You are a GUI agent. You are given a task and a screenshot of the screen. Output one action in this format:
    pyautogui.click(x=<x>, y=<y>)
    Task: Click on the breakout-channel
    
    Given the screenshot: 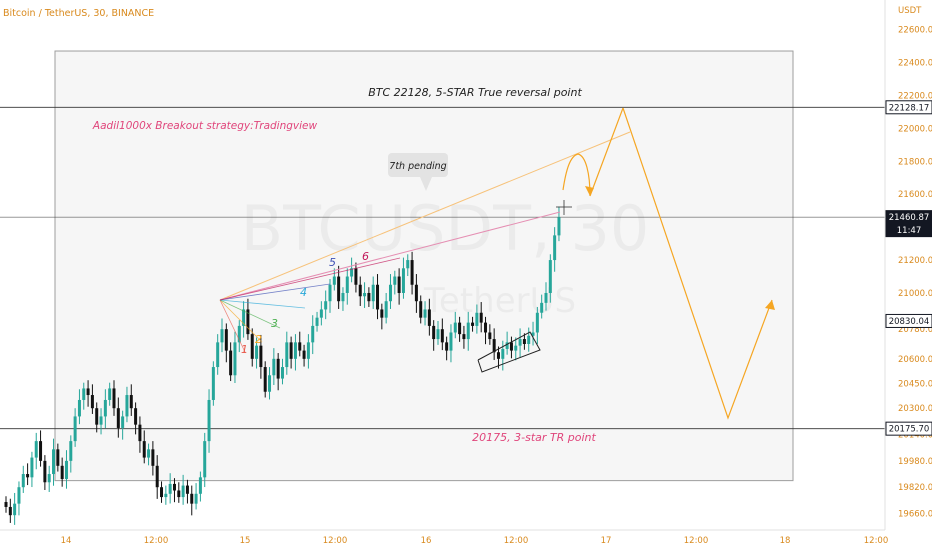 What is the action you would take?
    pyautogui.click(x=509, y=352)
    